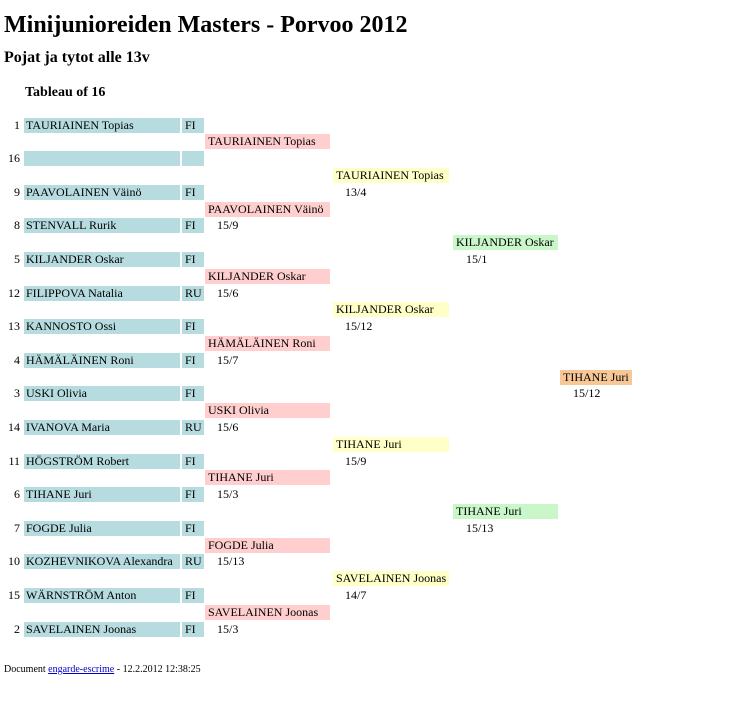 This screenshot has height=701, width=732. What do you see at coordinates (228, 225) in the screenshot?
I see `round-of-8-score: 15/9` at bounding box center [228, 225].